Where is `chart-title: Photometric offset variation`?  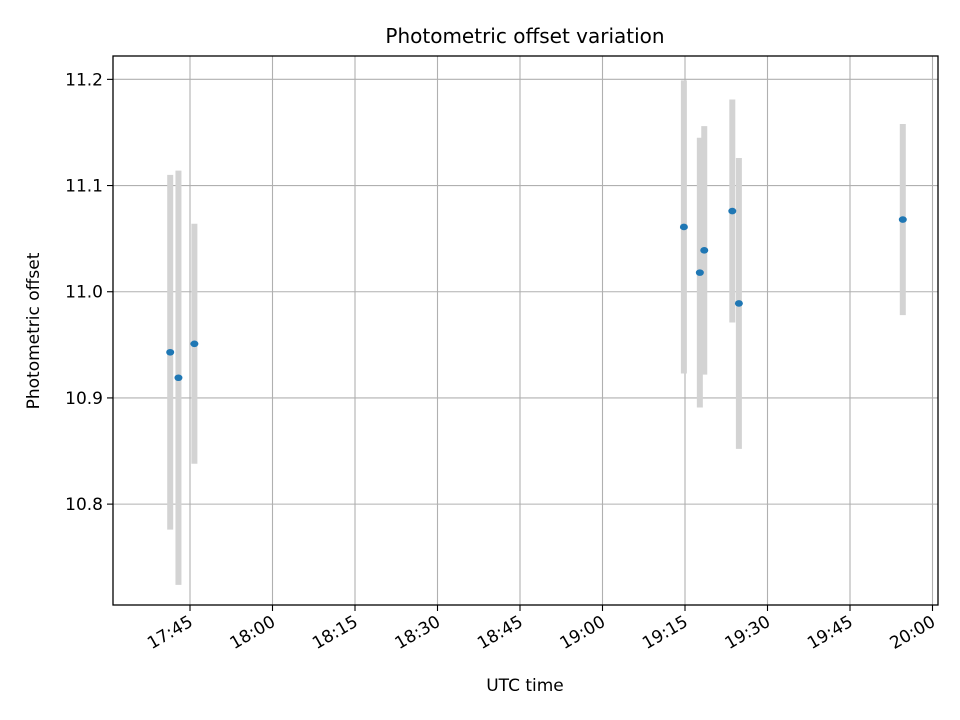 chart-title: Photometric offset variation is located at coordinates (524, 36).